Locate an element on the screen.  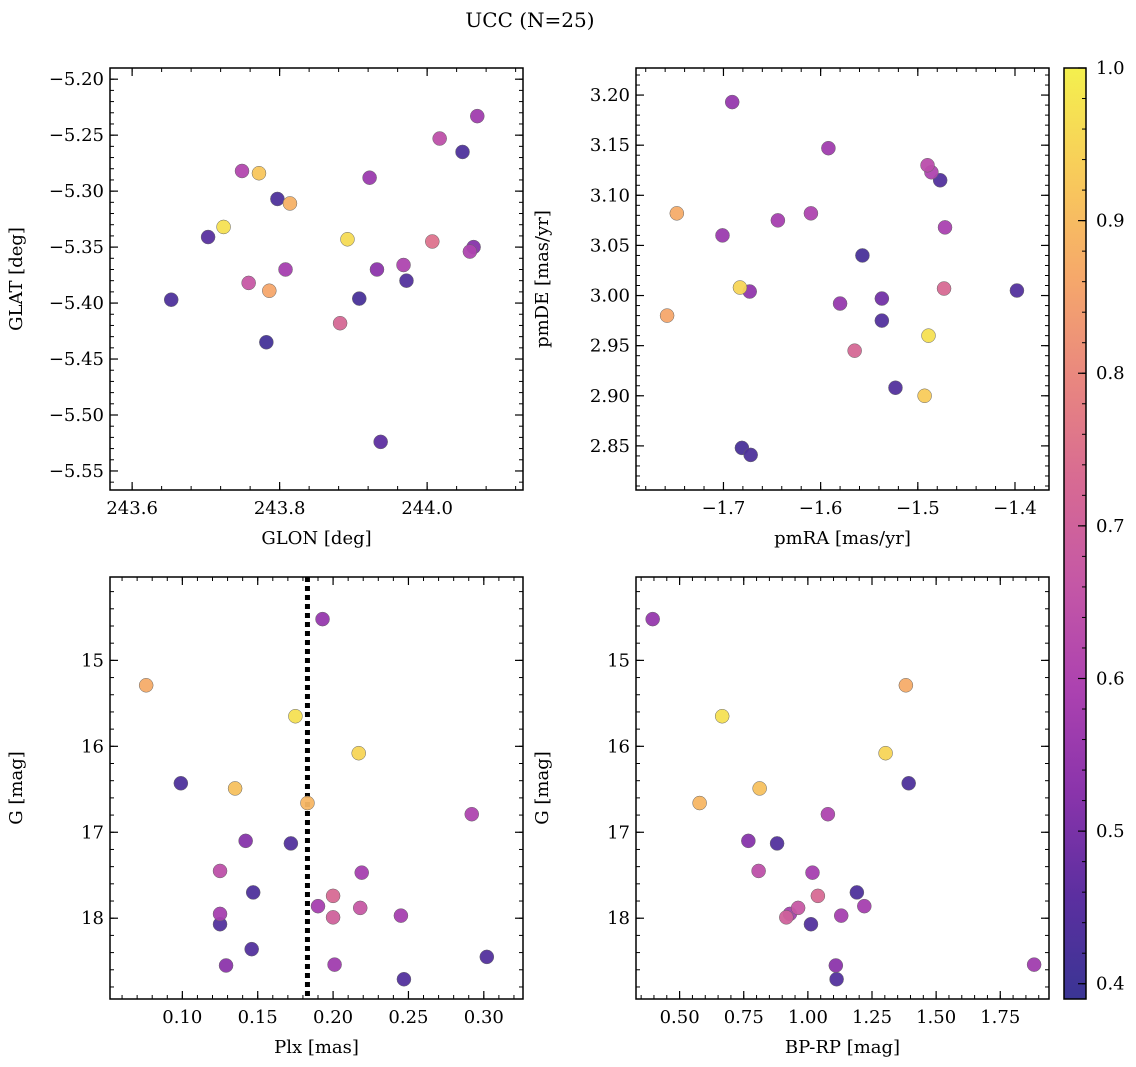
colorbar-tick-label: 0.6 is located at coordinates (1110, 678).